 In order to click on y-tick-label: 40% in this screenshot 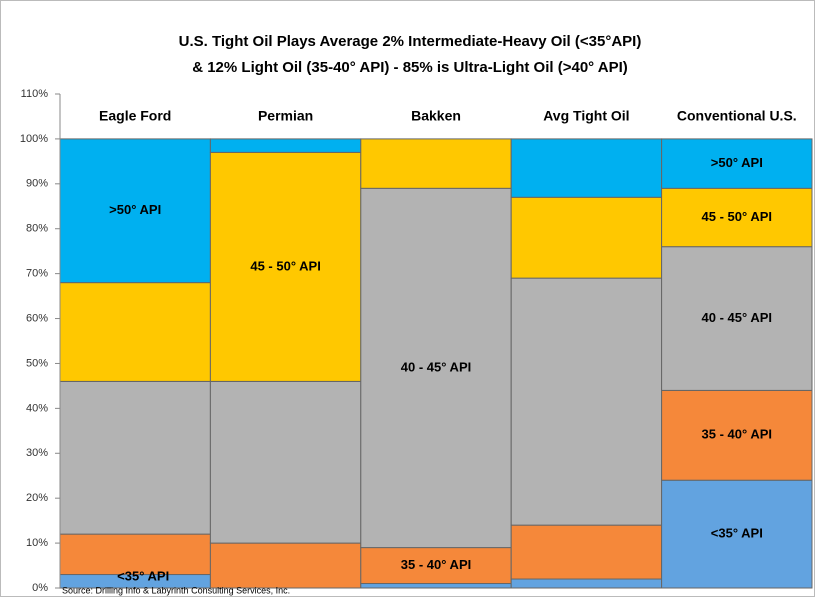, I will do `click(37, 408)`.